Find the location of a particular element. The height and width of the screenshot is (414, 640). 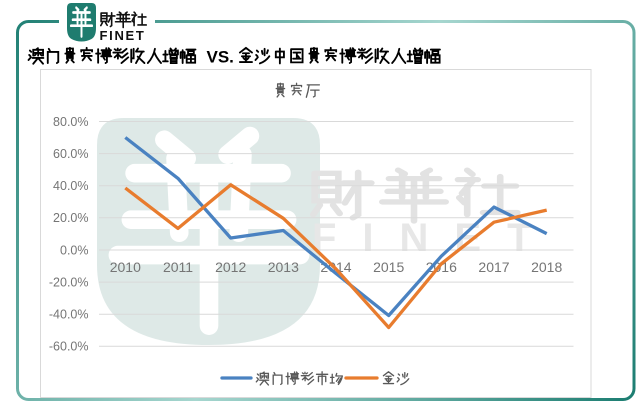

svg-text: VS. is located at coordinates (220, 57).